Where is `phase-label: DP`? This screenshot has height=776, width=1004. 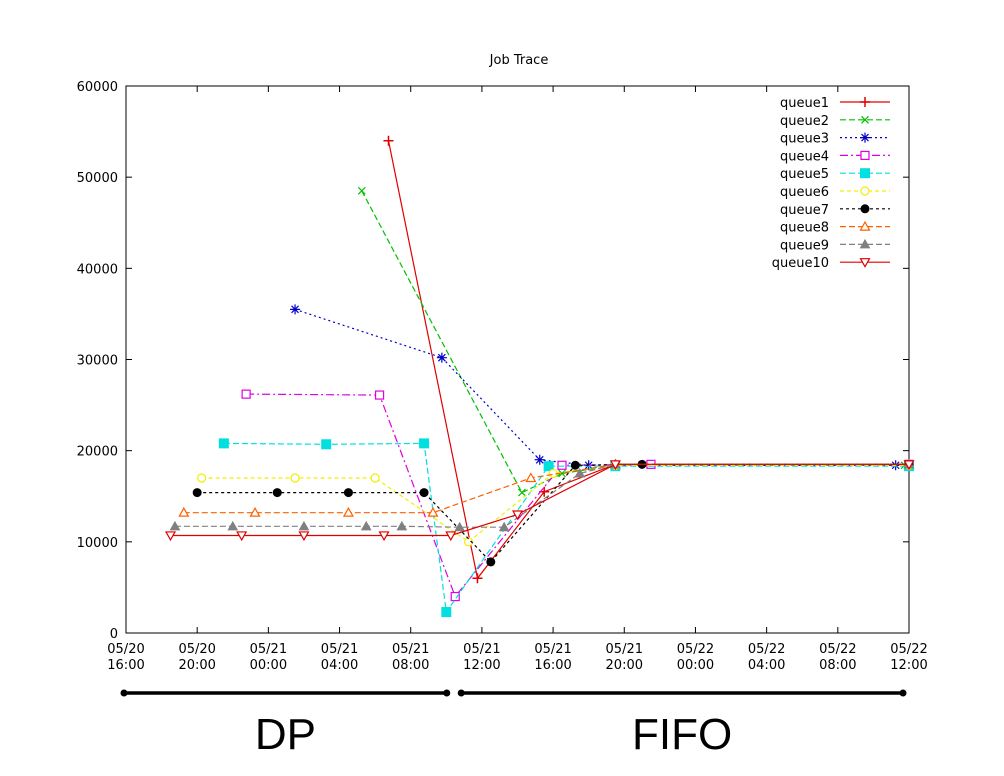
phase-label: DP is located at coordinates (285, 734).